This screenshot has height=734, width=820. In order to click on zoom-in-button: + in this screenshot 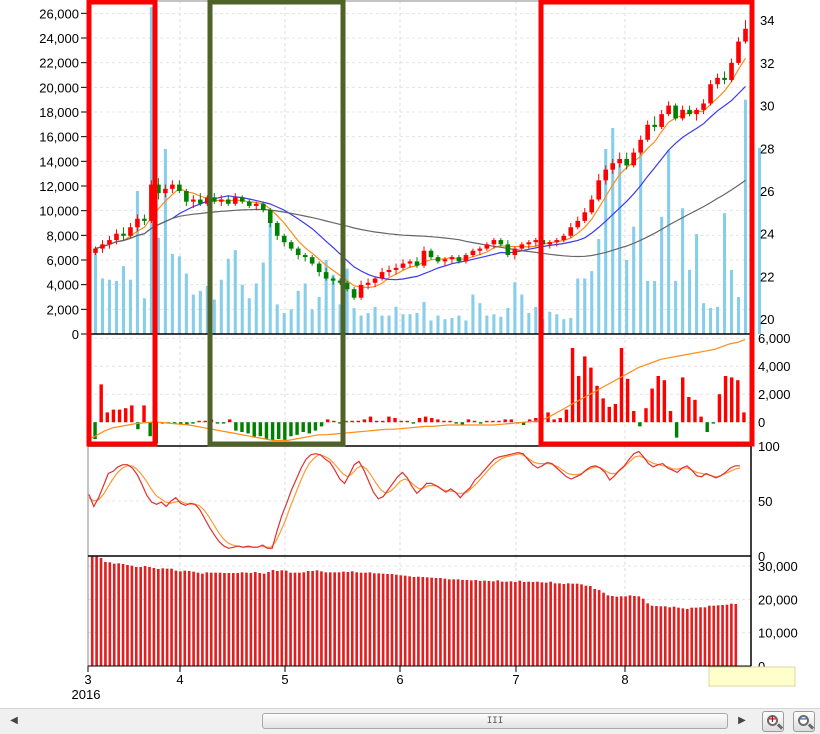, I will do `click(773, 721)`.